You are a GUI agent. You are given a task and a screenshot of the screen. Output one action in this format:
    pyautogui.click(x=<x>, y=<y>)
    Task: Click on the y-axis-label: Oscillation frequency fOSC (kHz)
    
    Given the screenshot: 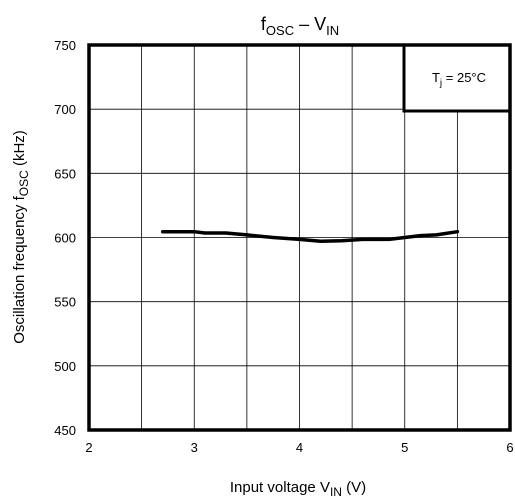 What is the action you would take?
    pyautogui.click(x=21, y=237)
    